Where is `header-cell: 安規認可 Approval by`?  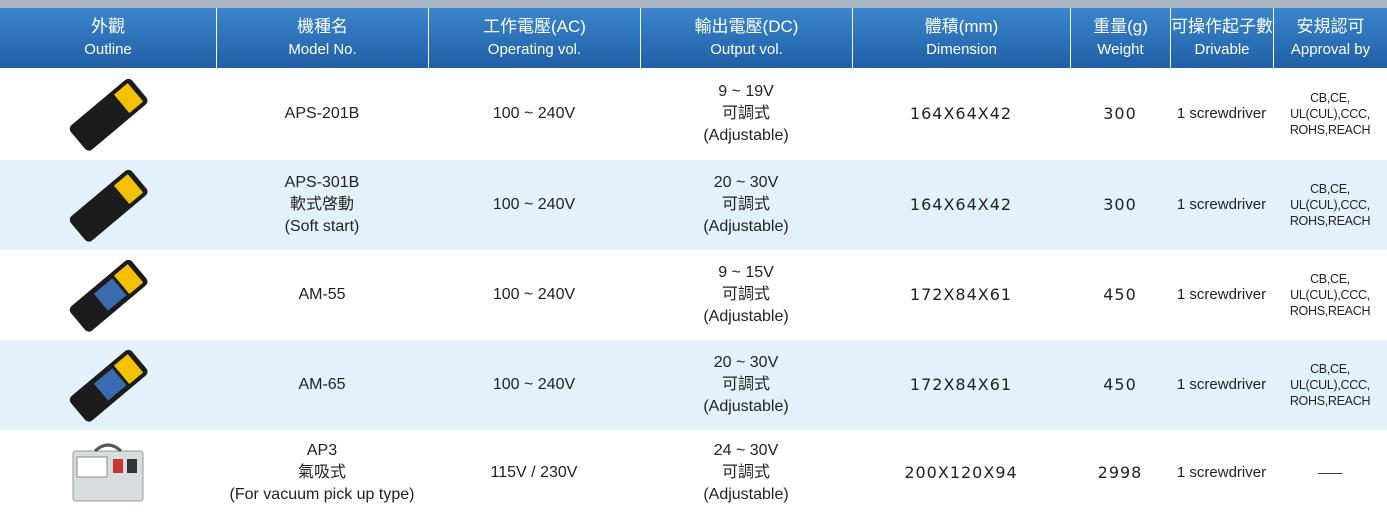 header-cell: 安規認可 Approval by is located at coordinates (1330, 38).